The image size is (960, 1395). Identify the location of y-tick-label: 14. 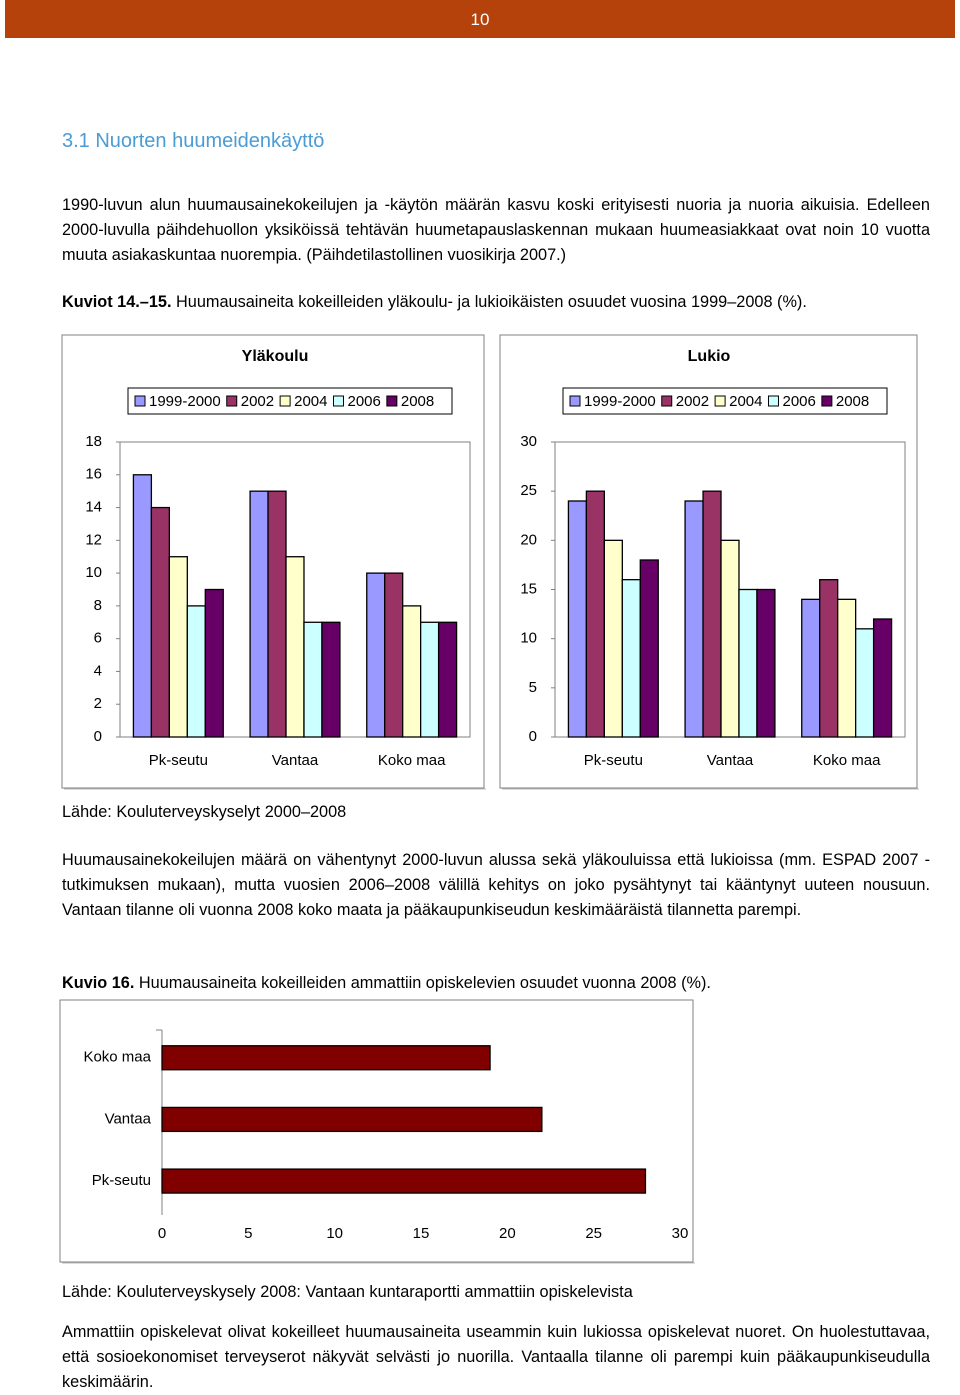
(93, 507).